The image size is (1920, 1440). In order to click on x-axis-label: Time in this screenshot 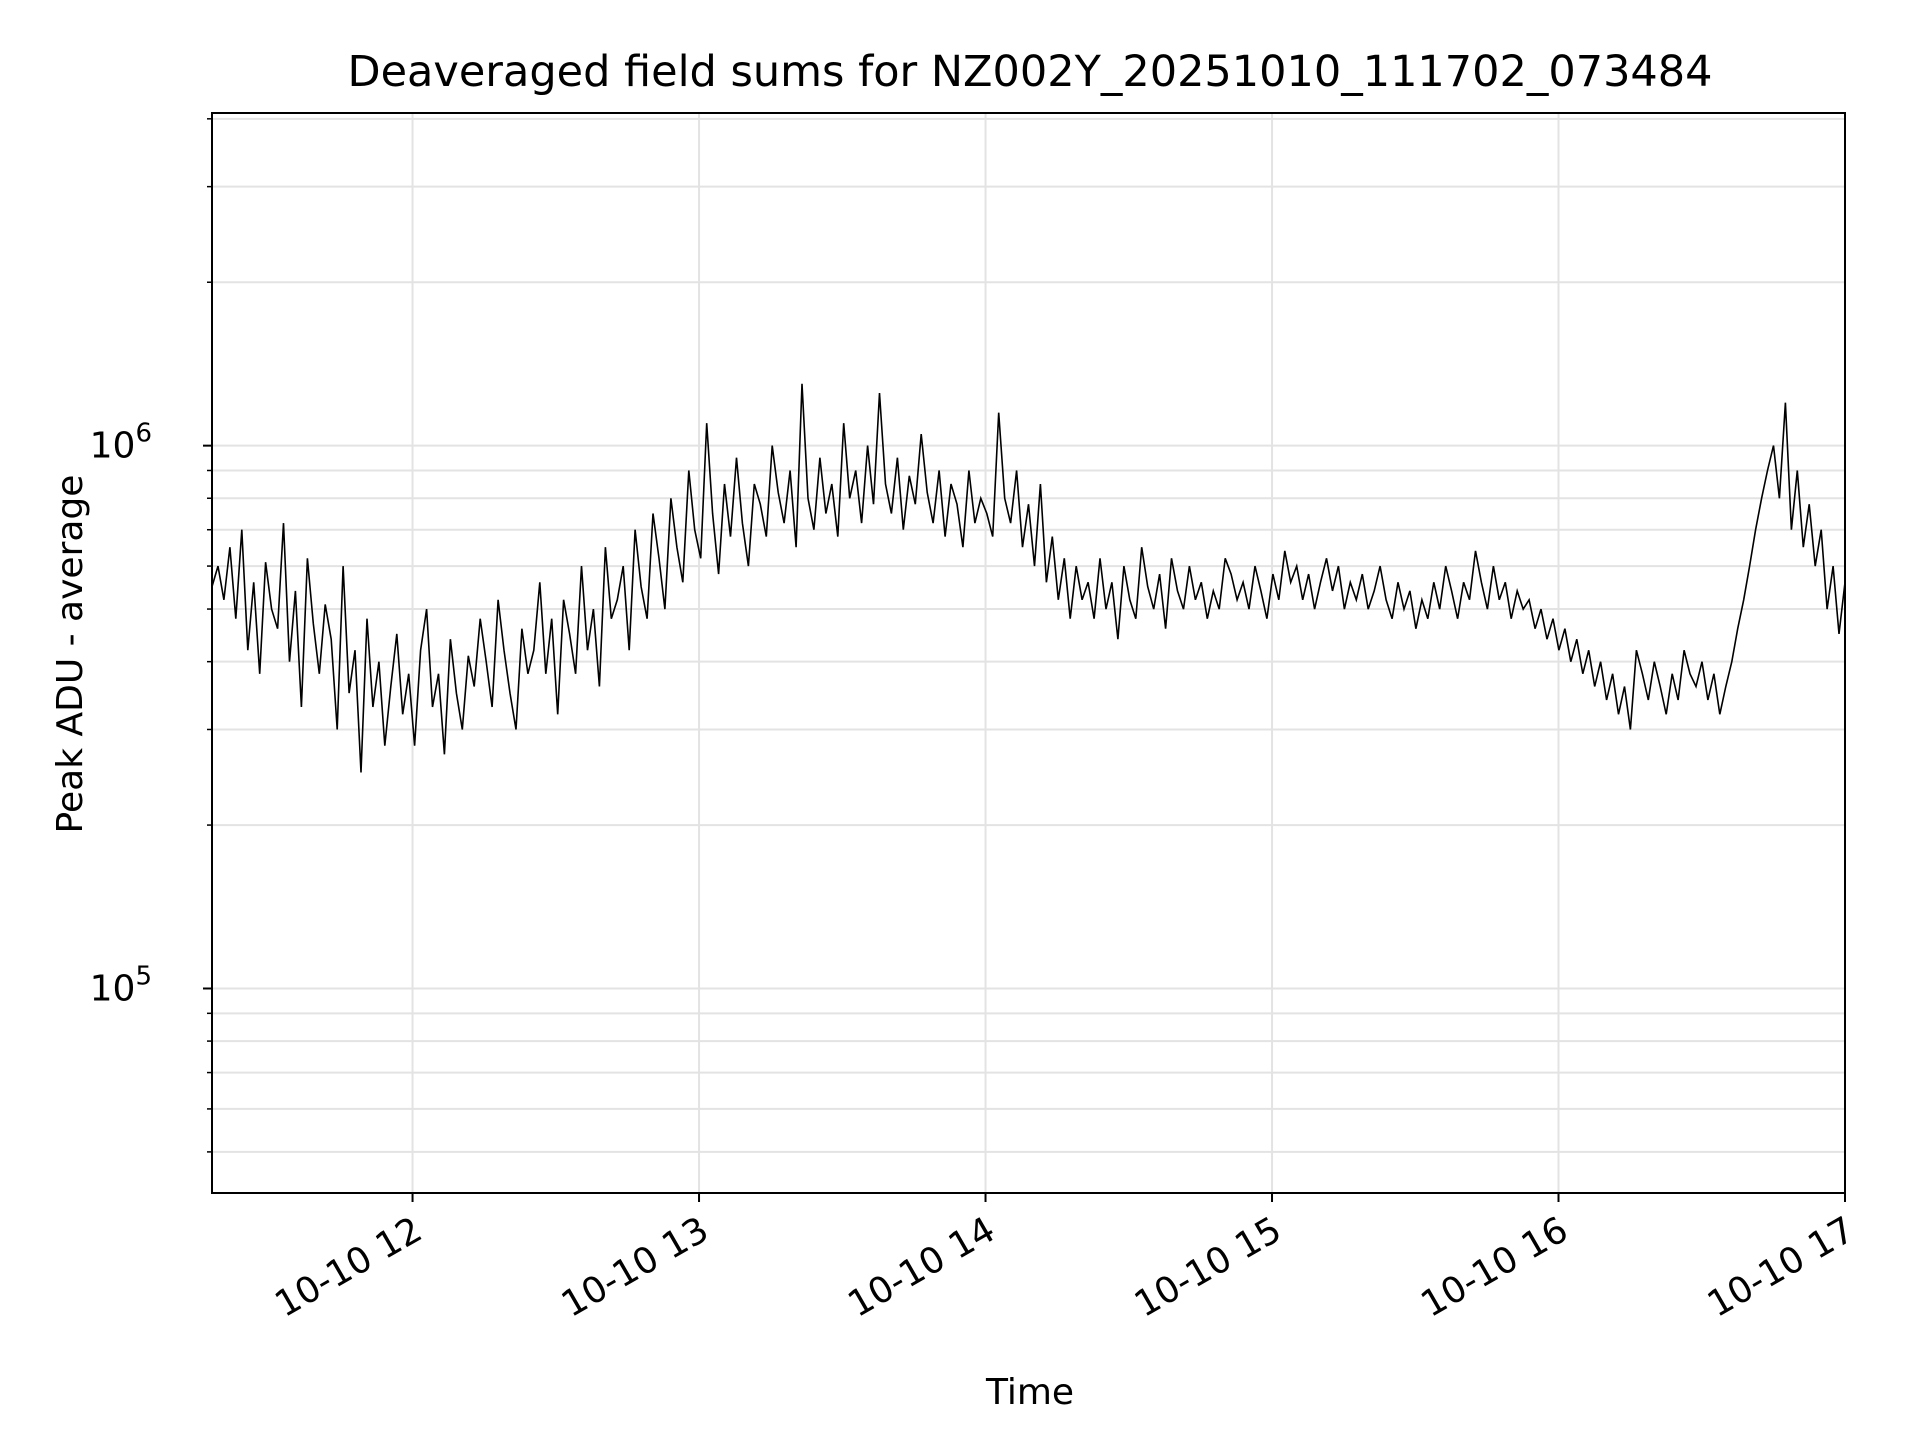, I will do `click(1029, 1392)`.